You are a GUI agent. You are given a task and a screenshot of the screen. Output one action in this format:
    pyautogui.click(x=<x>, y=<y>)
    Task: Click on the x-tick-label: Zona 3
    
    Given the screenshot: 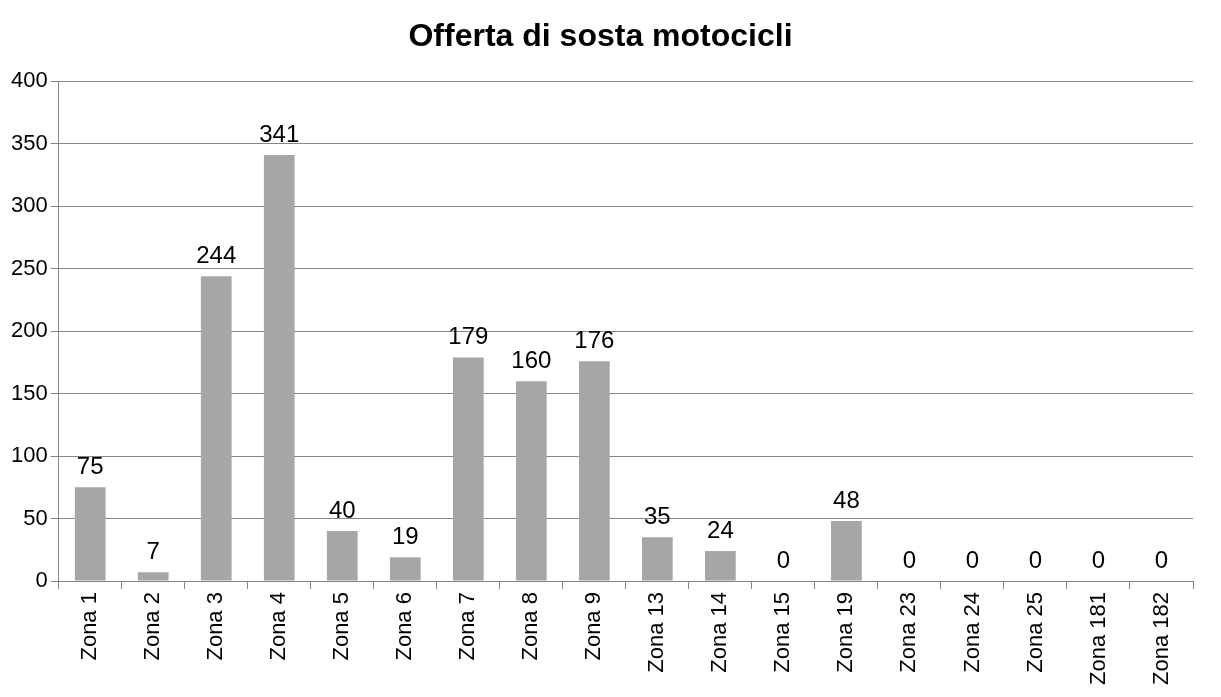 What is the action you would take?
    pyautogui.click(x=215, y=626)
    